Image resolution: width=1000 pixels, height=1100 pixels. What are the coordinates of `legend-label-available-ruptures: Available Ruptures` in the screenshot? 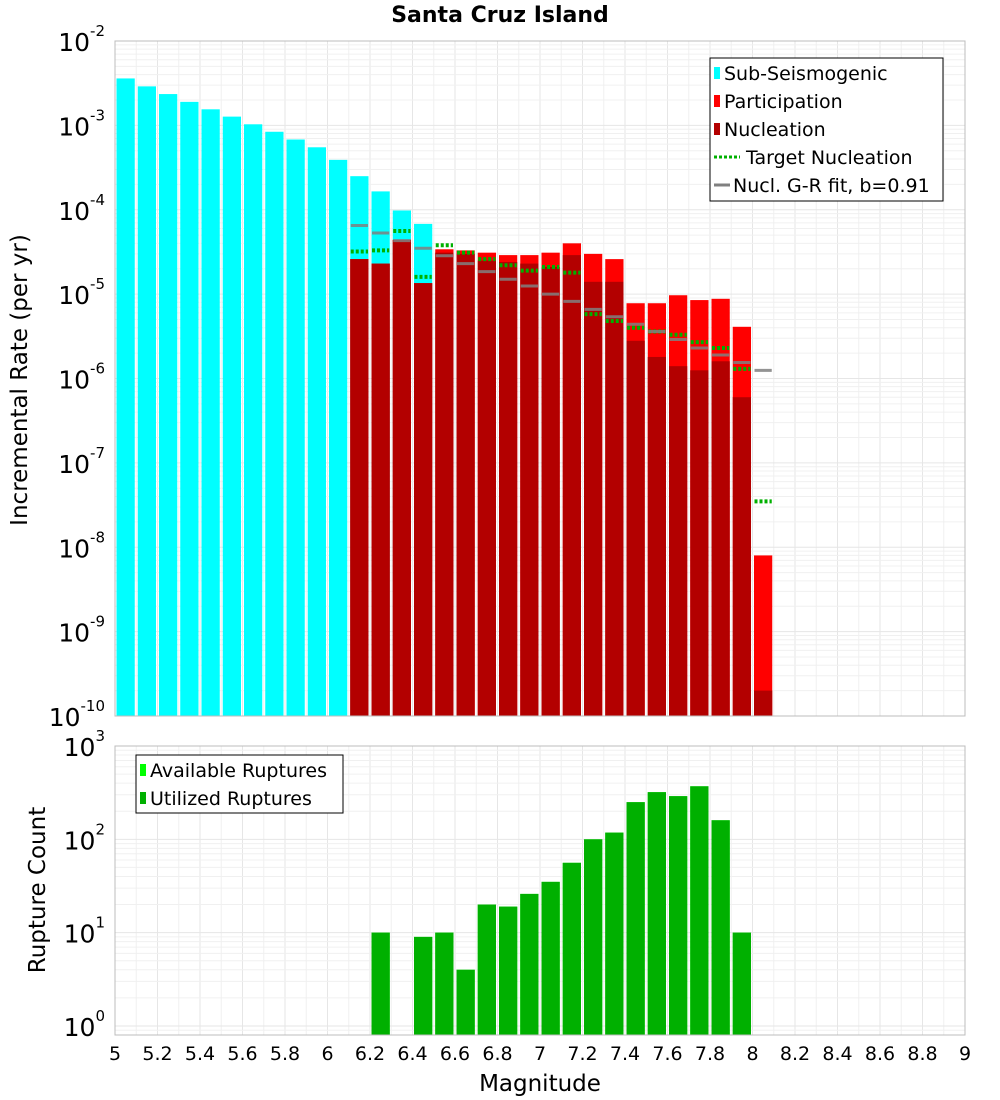 It's located at (238, 771).